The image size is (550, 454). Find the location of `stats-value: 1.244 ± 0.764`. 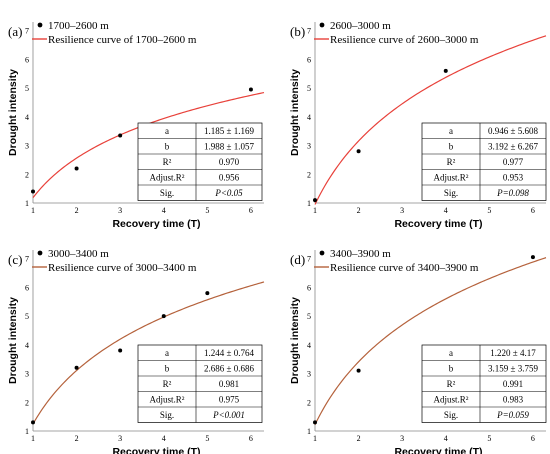

stats-value: 1.244 ± 0.764 is located at coordinates (229, 353).